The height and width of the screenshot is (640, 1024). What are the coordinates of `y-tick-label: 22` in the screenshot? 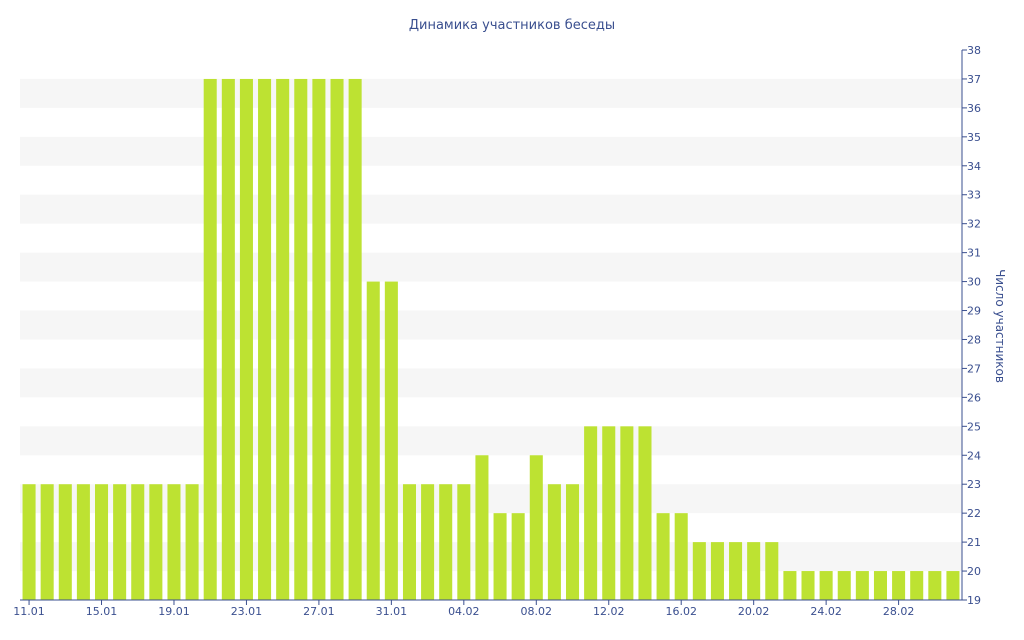 It's located at (974, 513).